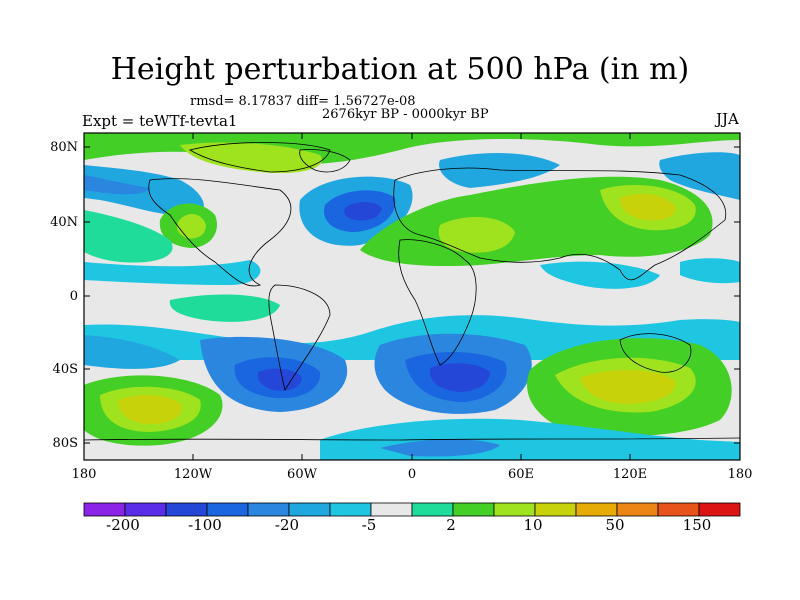  Describe the element at coordinates (405, 114) in the screenshot. I see `period-text: 2676kyr BP - 0000kyr BP` at that location.